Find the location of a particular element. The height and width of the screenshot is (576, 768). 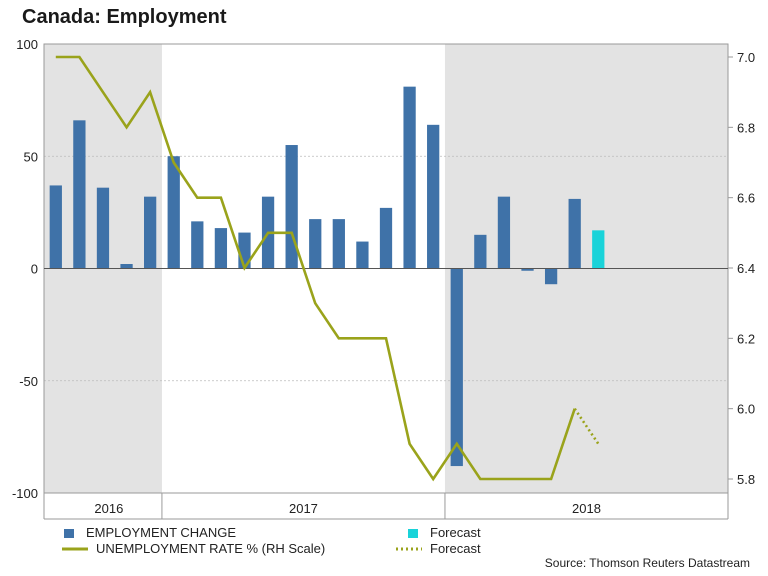

left-tick-label: -50 is located at coordinates (28, 381).